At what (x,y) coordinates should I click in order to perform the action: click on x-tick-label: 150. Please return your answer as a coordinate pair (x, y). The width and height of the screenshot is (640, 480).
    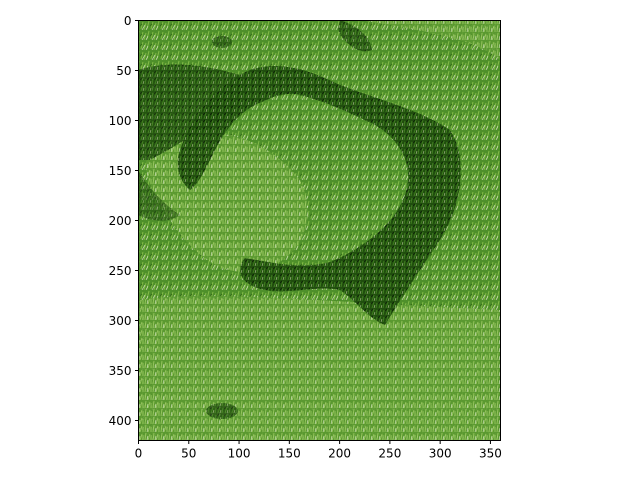
    Looking at the image, I should click on (289, 454).